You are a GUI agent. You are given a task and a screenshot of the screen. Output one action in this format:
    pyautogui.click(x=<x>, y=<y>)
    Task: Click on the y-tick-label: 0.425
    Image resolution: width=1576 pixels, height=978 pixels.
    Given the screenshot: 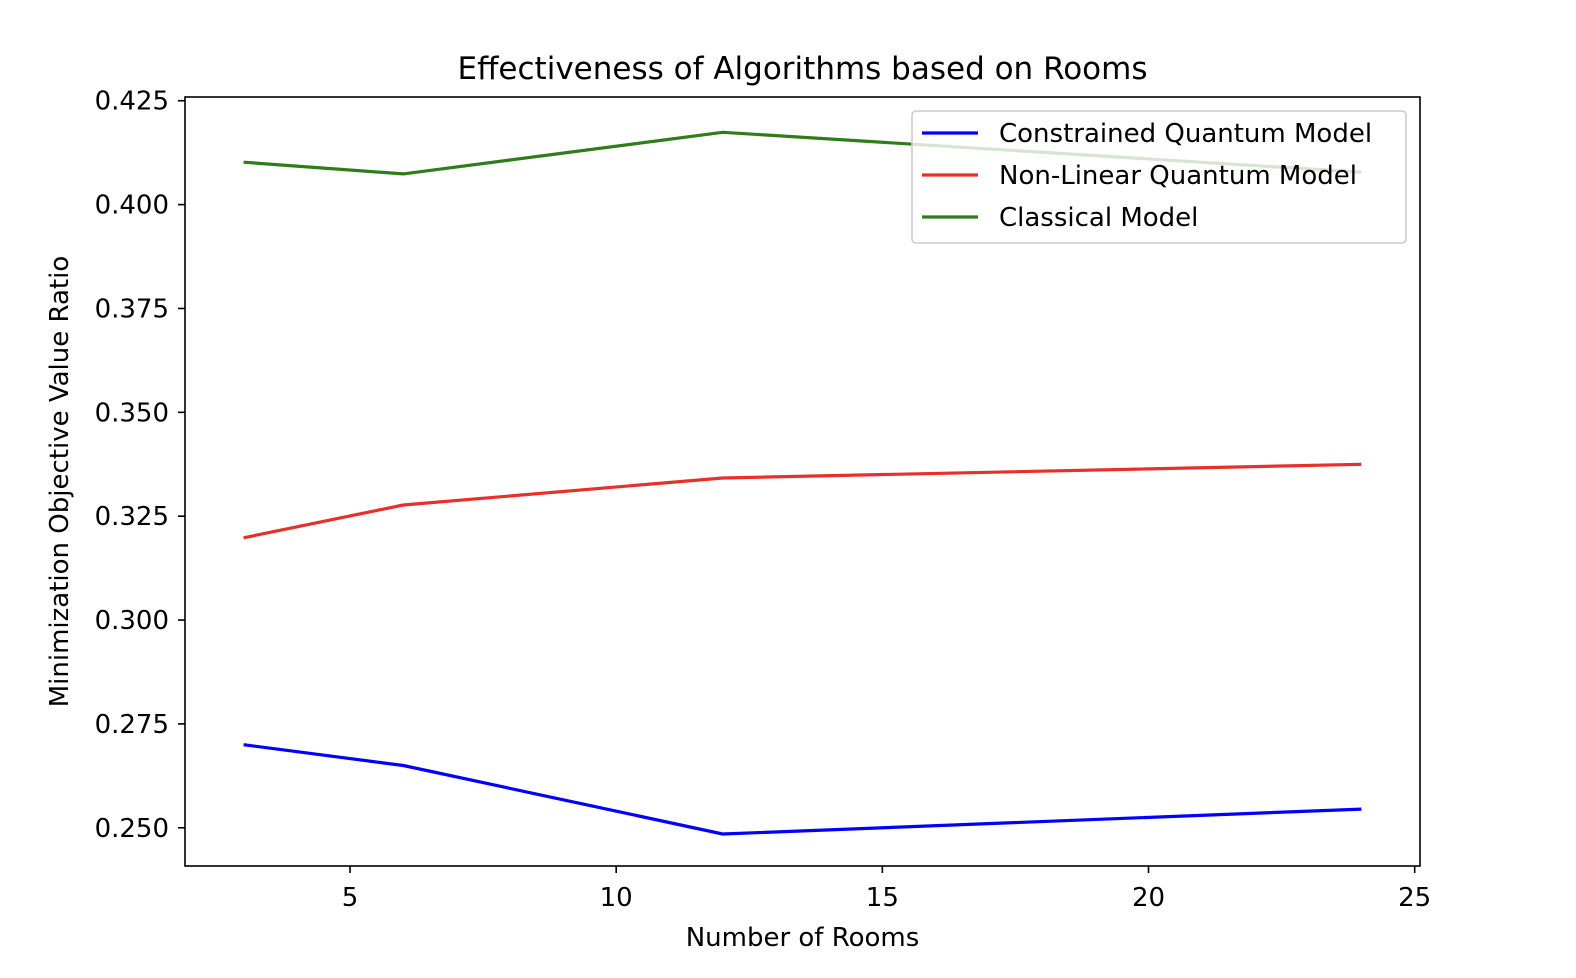 What is the action you would take?
    pyautogui.click(x=132, y=102)
    